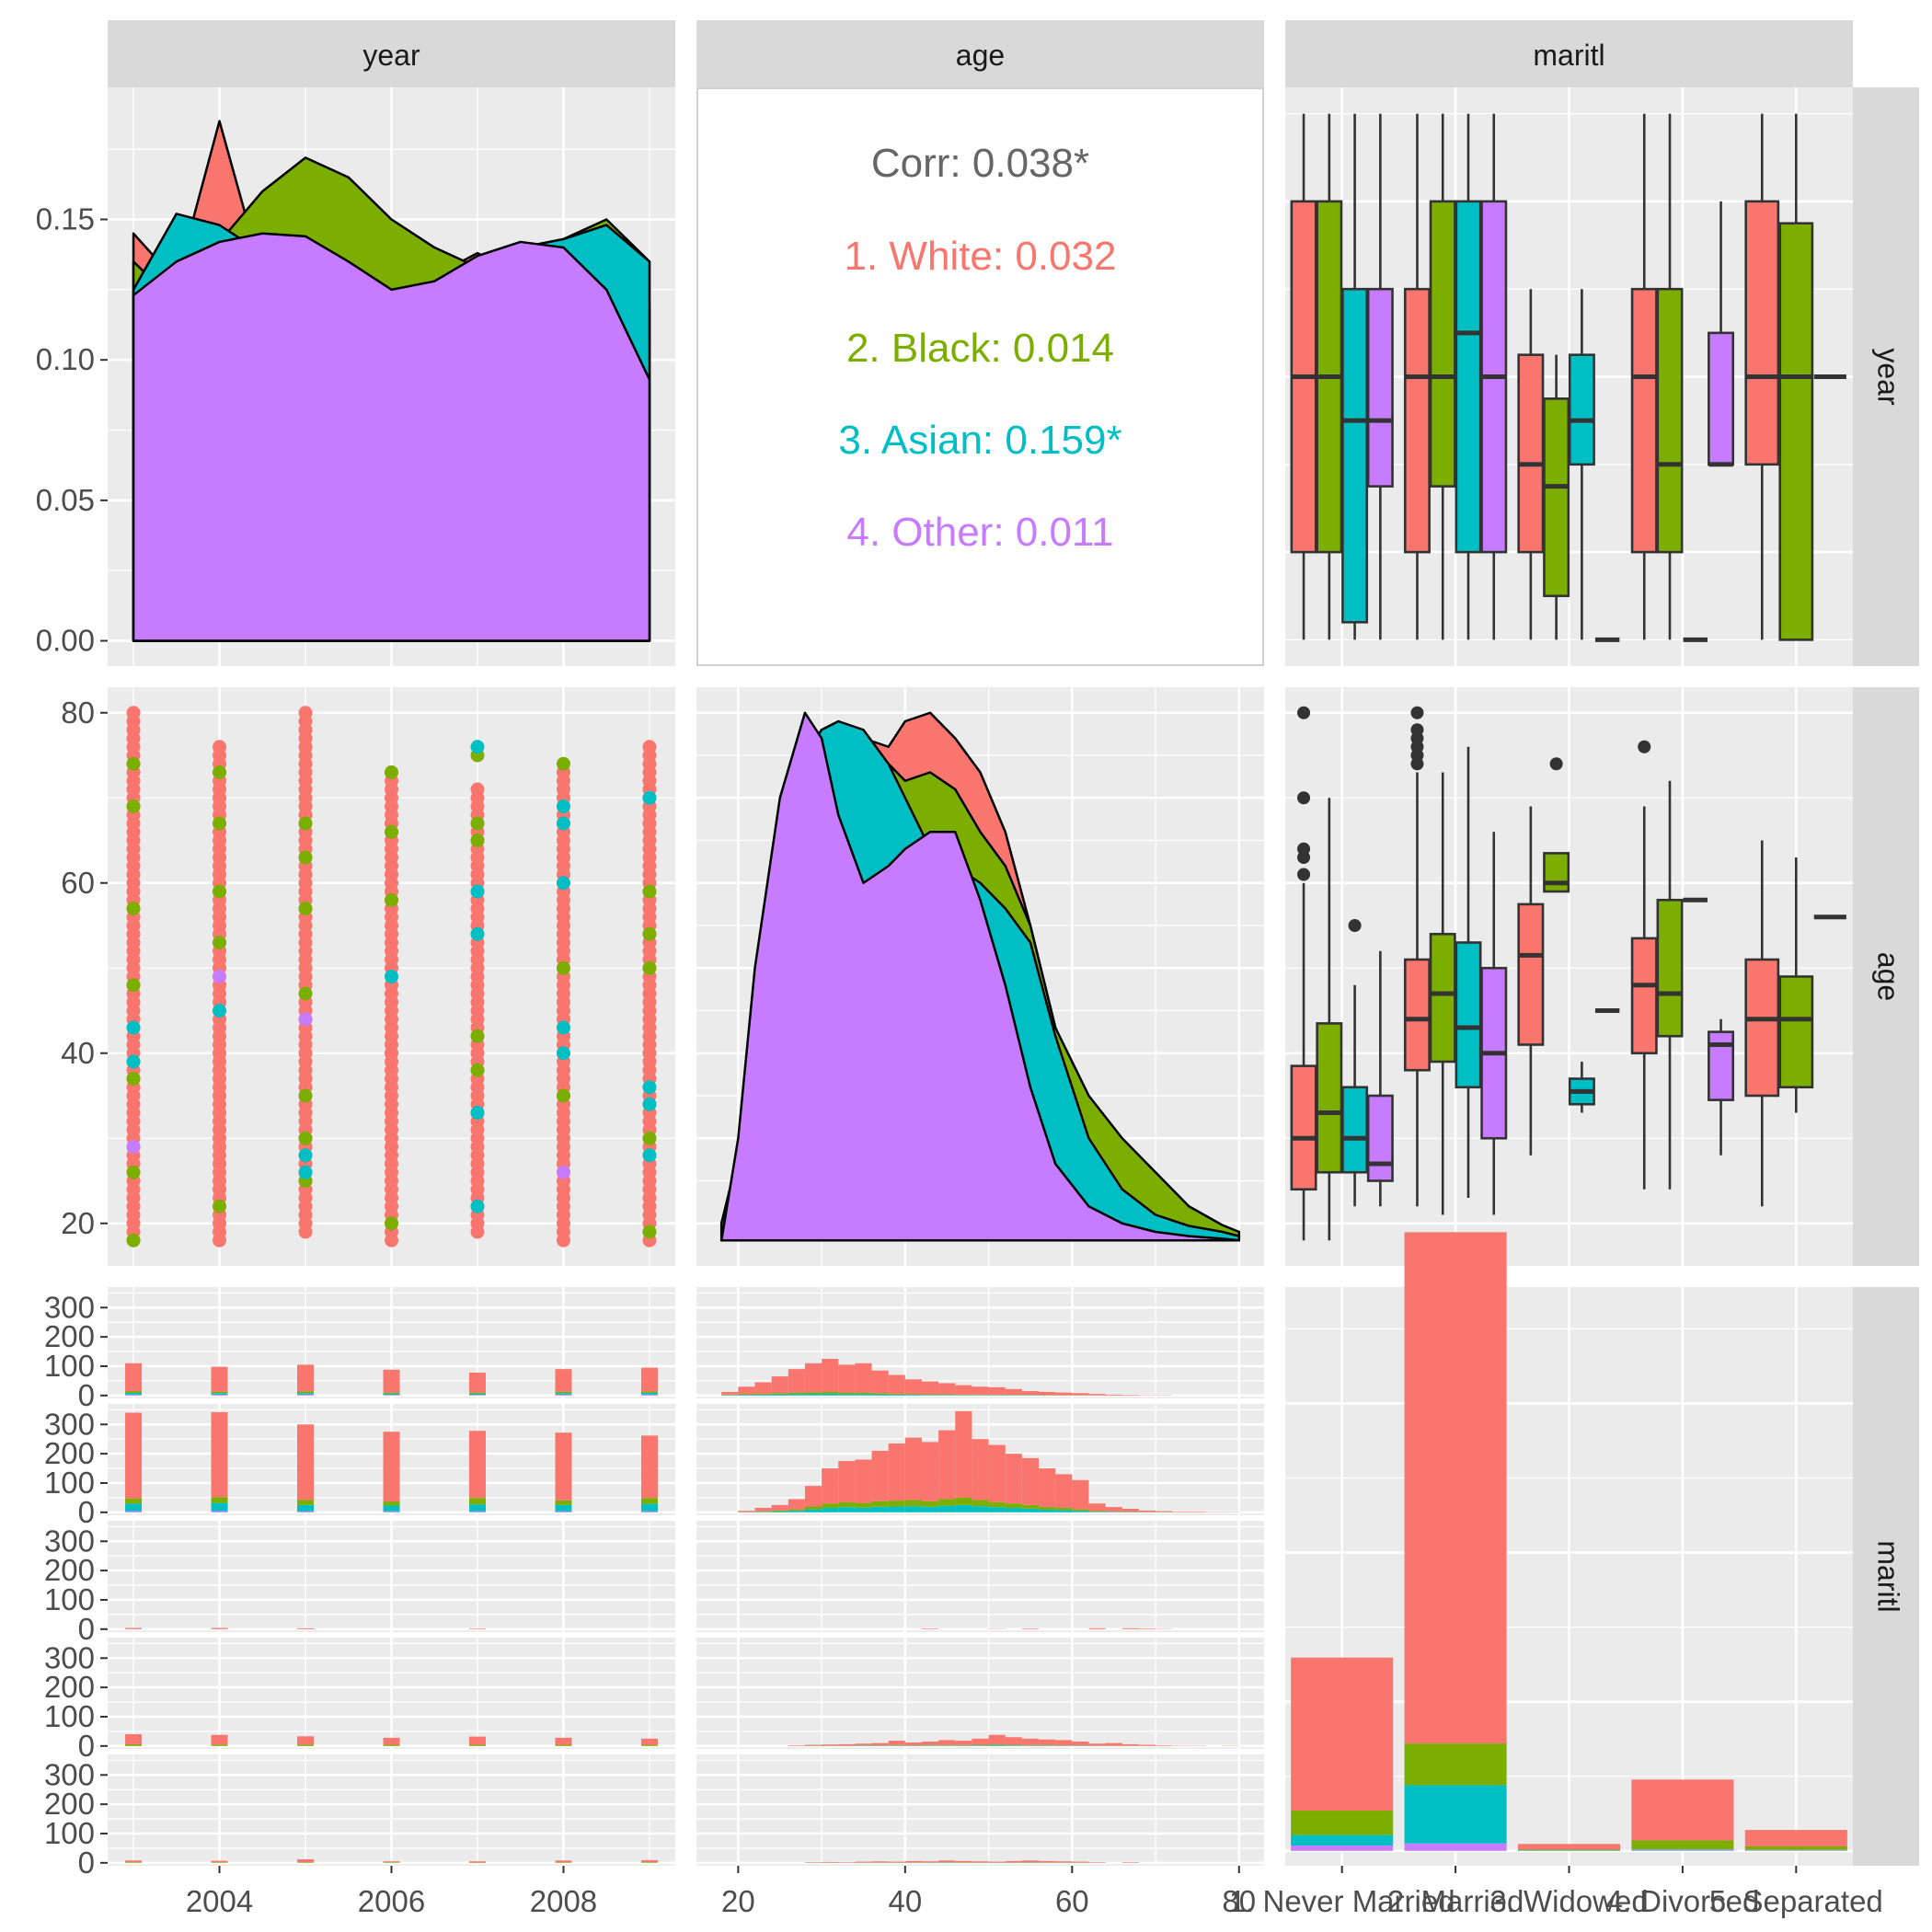 The image size is (1932, 1932). Describe the element at coordinates (980, 163) in the screenshot. I see `correlation-overall: Corr: 0.038*` at that location.